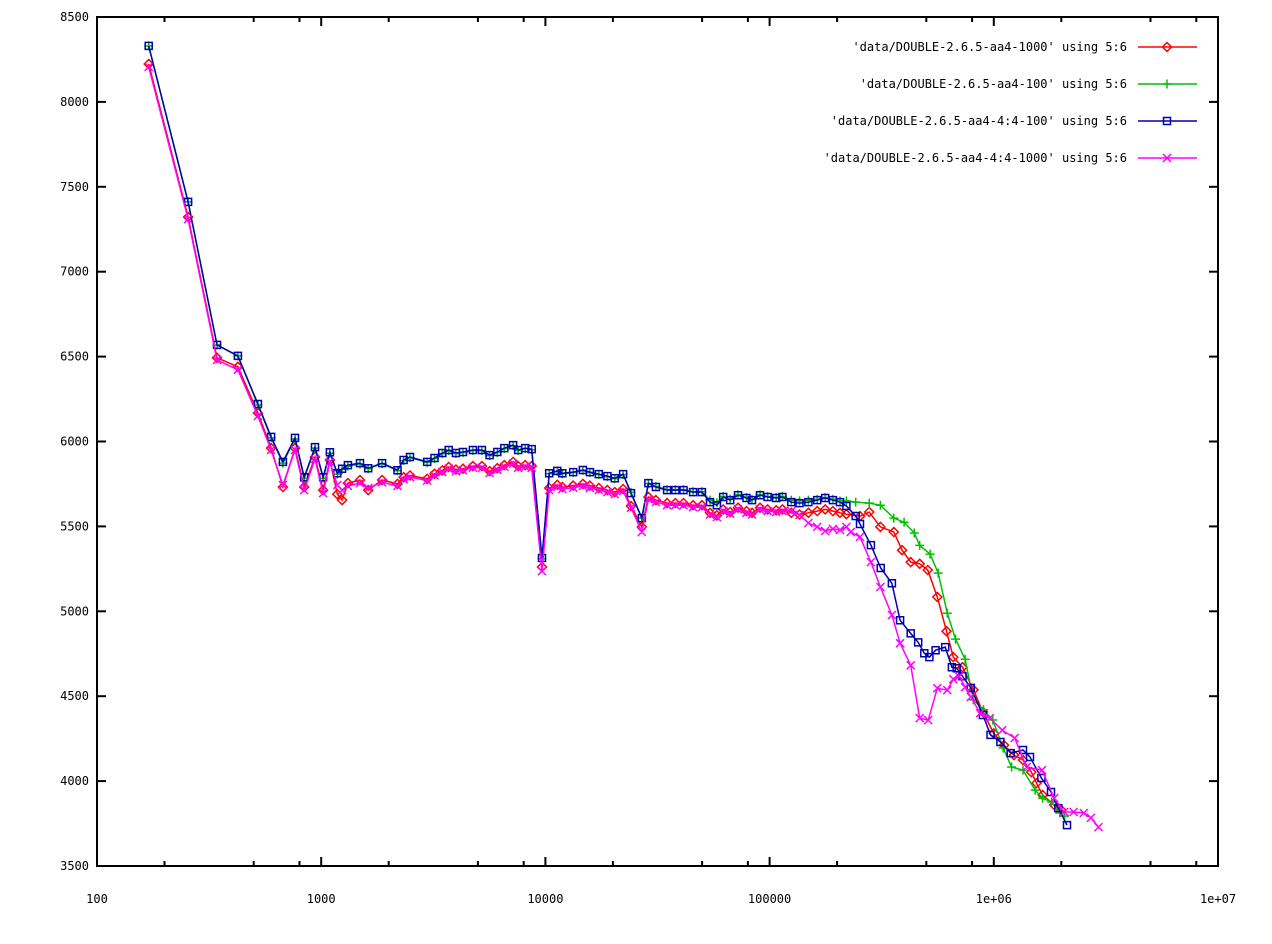  Describe the element at coordinates (74, 526) in the screenshot. I see `y-tick-label: 5500` at that location.